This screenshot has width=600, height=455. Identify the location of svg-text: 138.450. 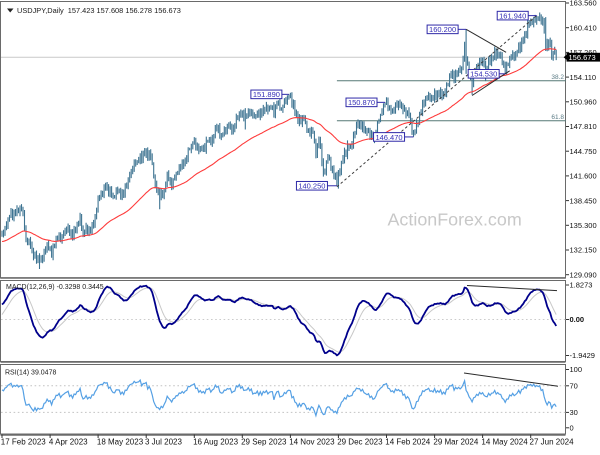
(583, 200).